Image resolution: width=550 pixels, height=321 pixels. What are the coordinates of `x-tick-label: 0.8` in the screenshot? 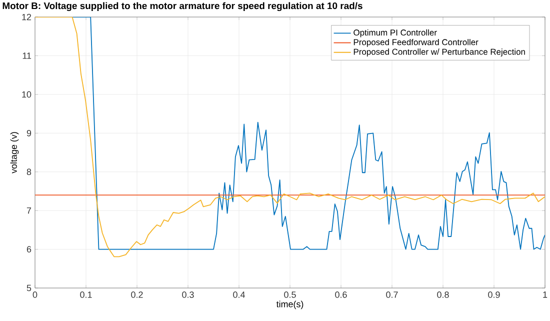 It's located at (443, 295).